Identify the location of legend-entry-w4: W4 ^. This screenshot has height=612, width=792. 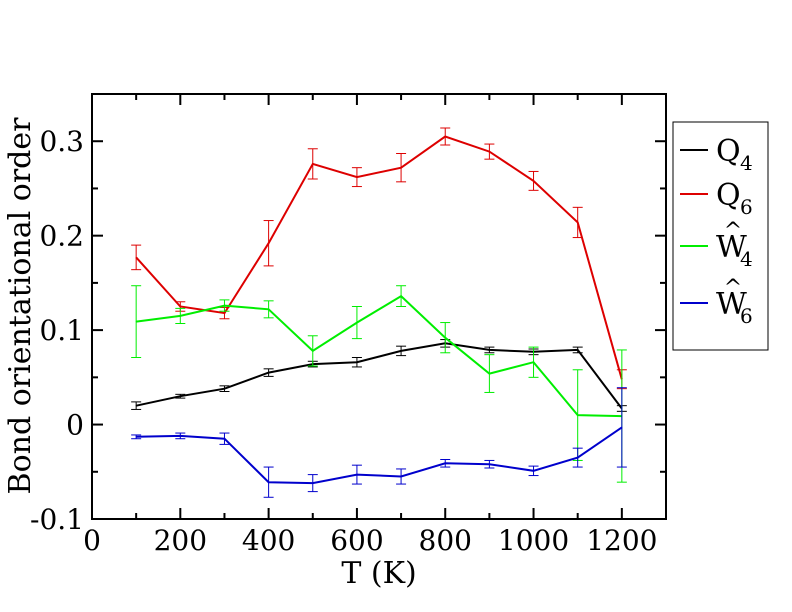
(716, 245).